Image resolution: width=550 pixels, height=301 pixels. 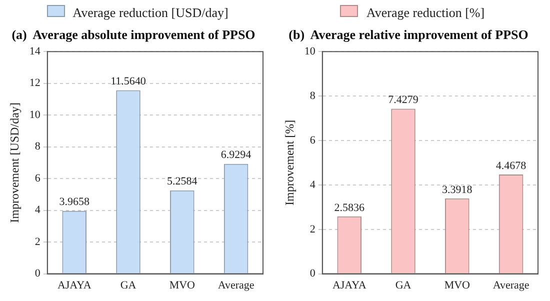 What do you see at coordinates (34, 83) in the screenshot?
I see `y-tick-label: 12` at bounding box center [34, 83].